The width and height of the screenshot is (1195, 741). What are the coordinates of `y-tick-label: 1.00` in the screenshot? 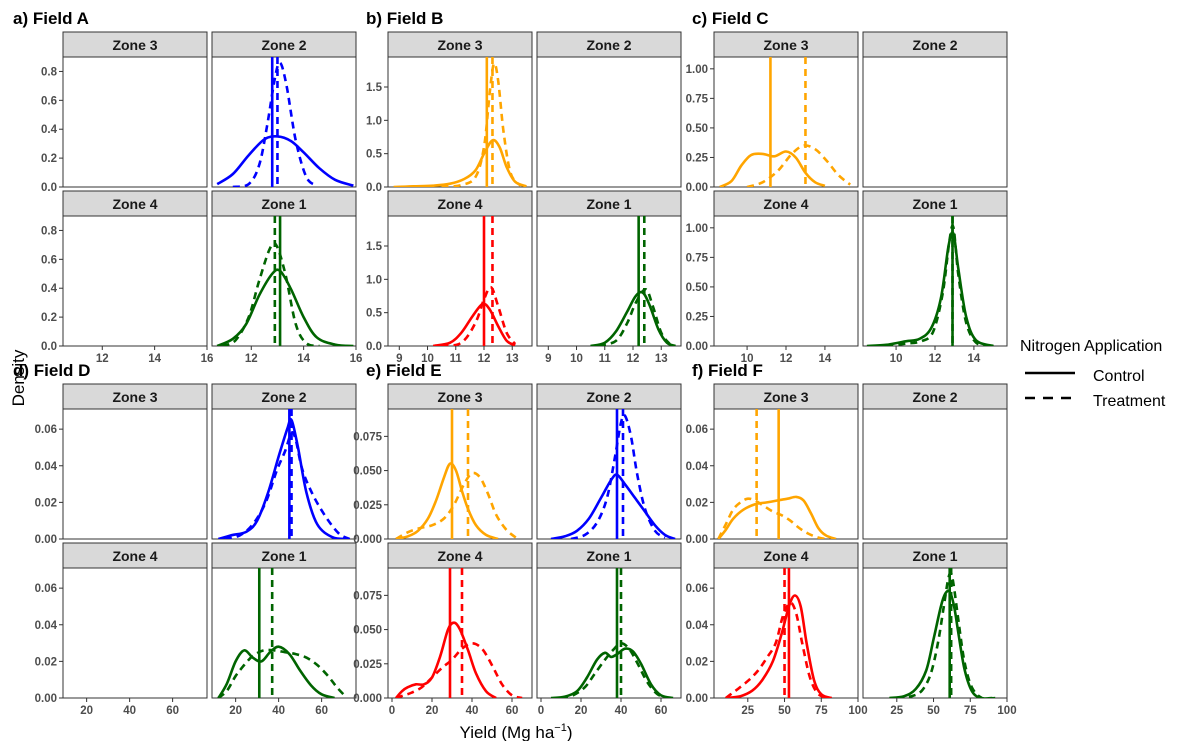 It's located at (697, 229).